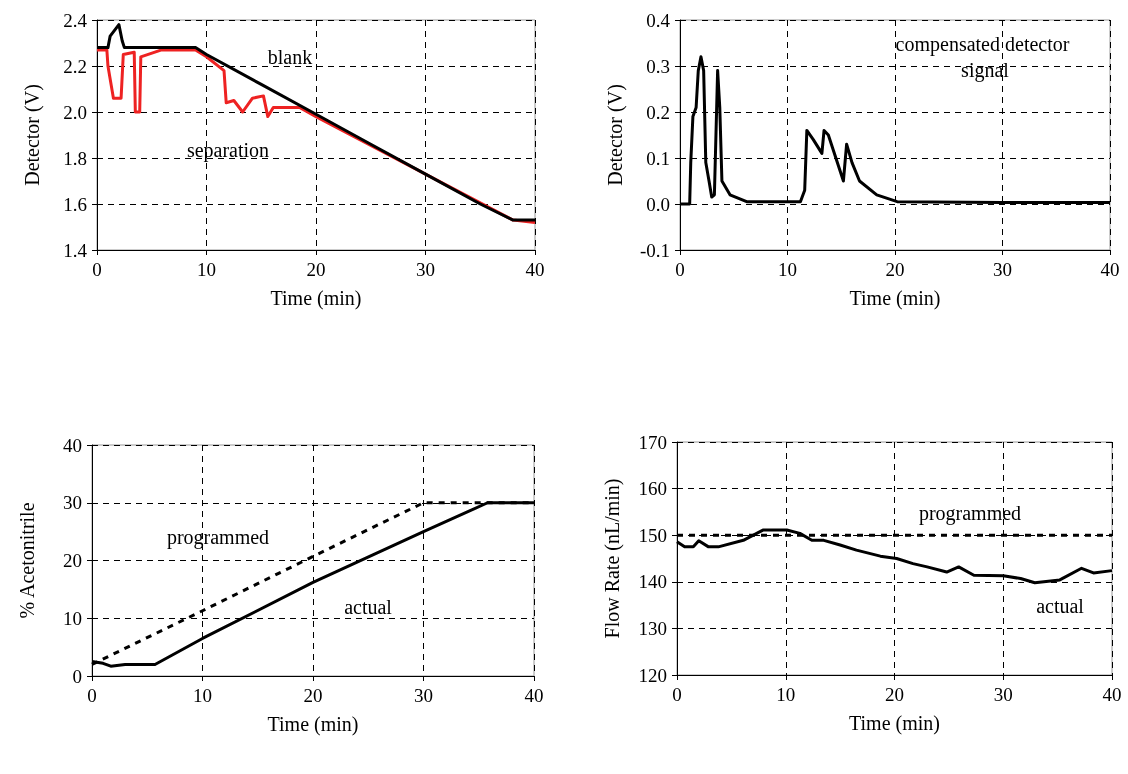 The image size is (1128, 774). What do you see at coordinates (658, 66) in the screenshot?
I see `y-tick-label: 0.3` at bounding box center [658, 66].